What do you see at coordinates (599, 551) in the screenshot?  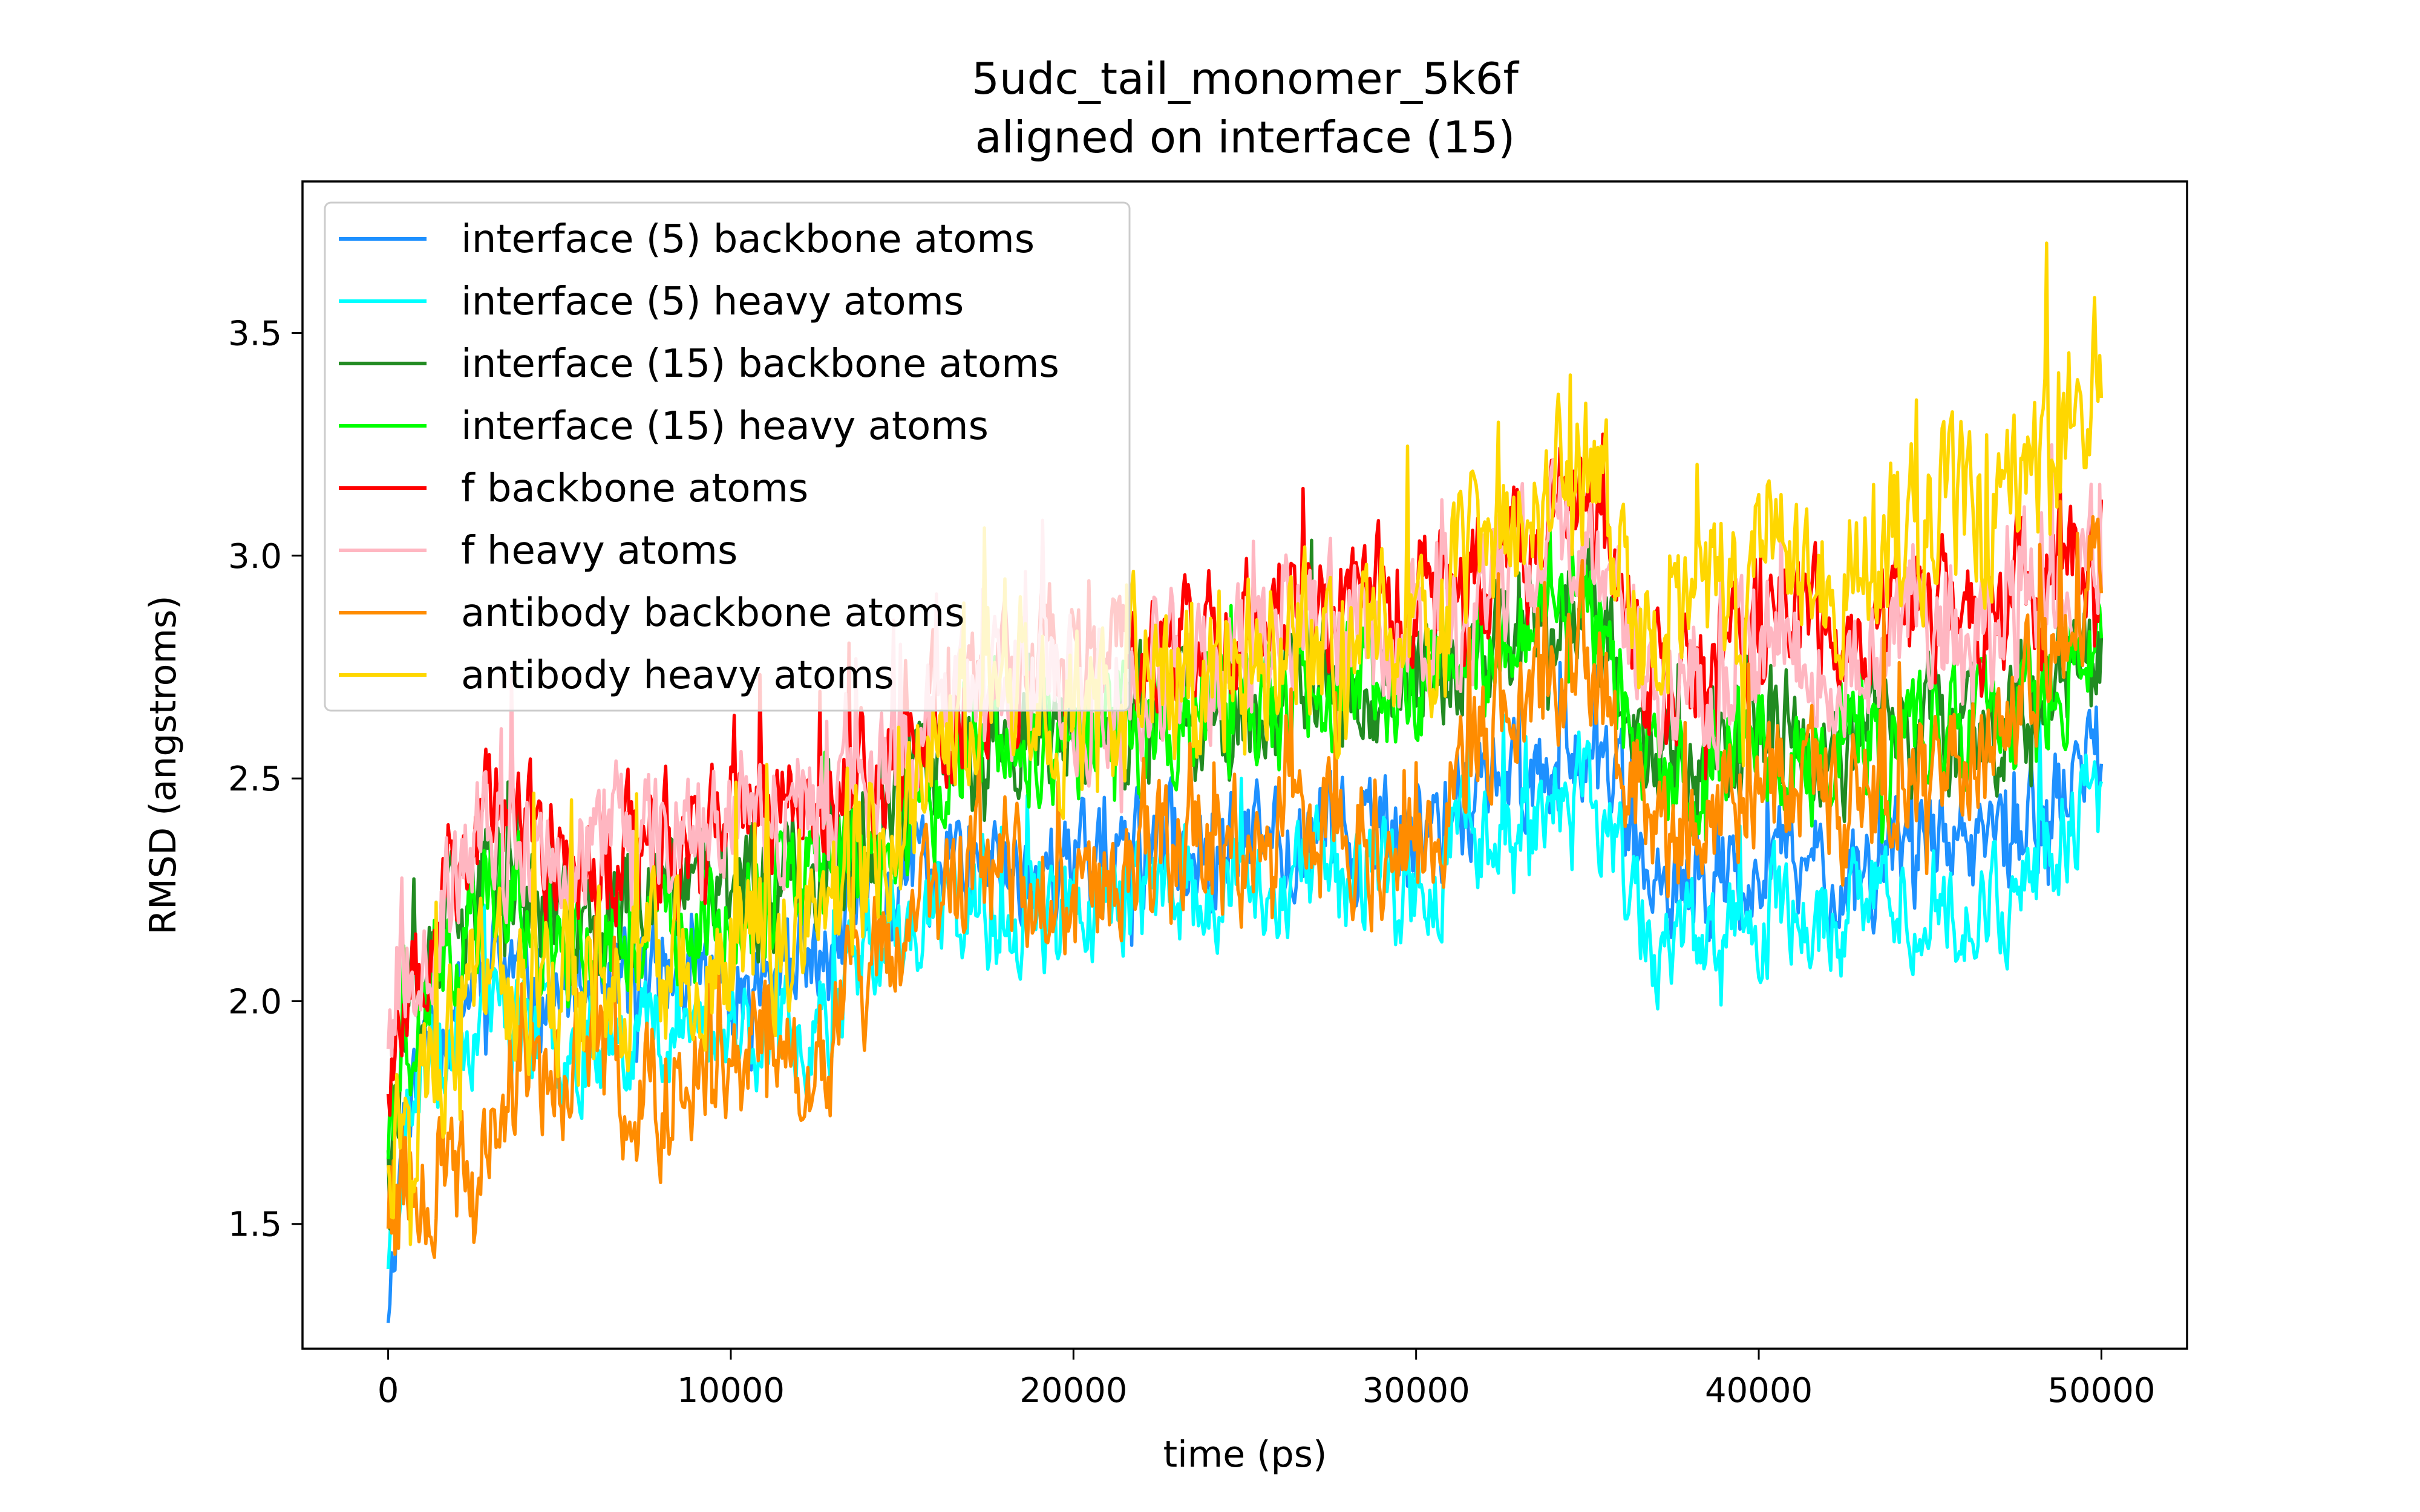 I see `legend-label: f heavy atoms` at bounding box center [599, 551].